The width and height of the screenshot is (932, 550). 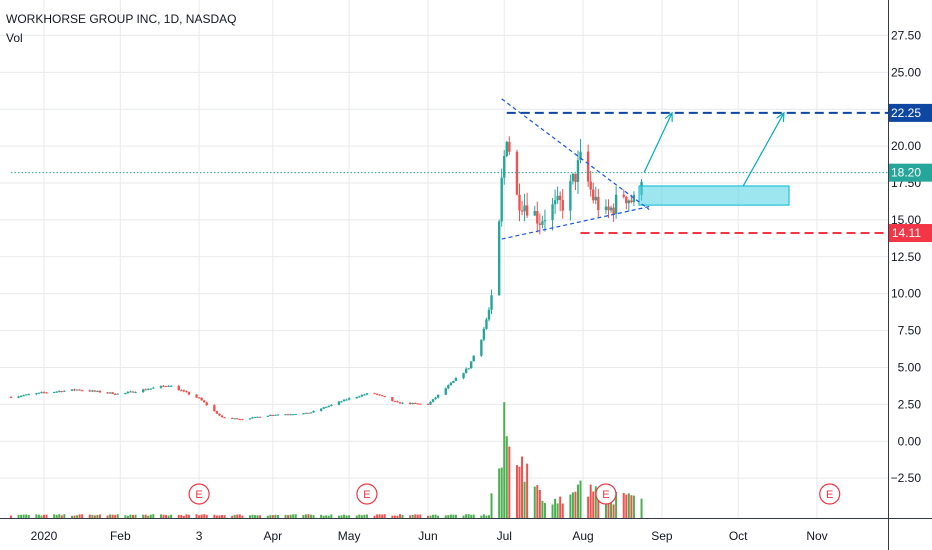 I want to click on price-tick-label: 5.00, so click(x=910, y=367).